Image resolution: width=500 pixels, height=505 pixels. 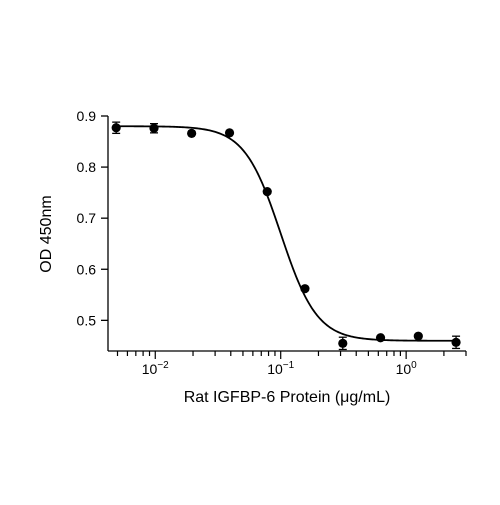 What do you see at coordinates (287, 397) in the screenshot?
I see `x-axis-label: Rat IGFBP-6 Protein (μg/mL)` at bounding box center [287, 397].